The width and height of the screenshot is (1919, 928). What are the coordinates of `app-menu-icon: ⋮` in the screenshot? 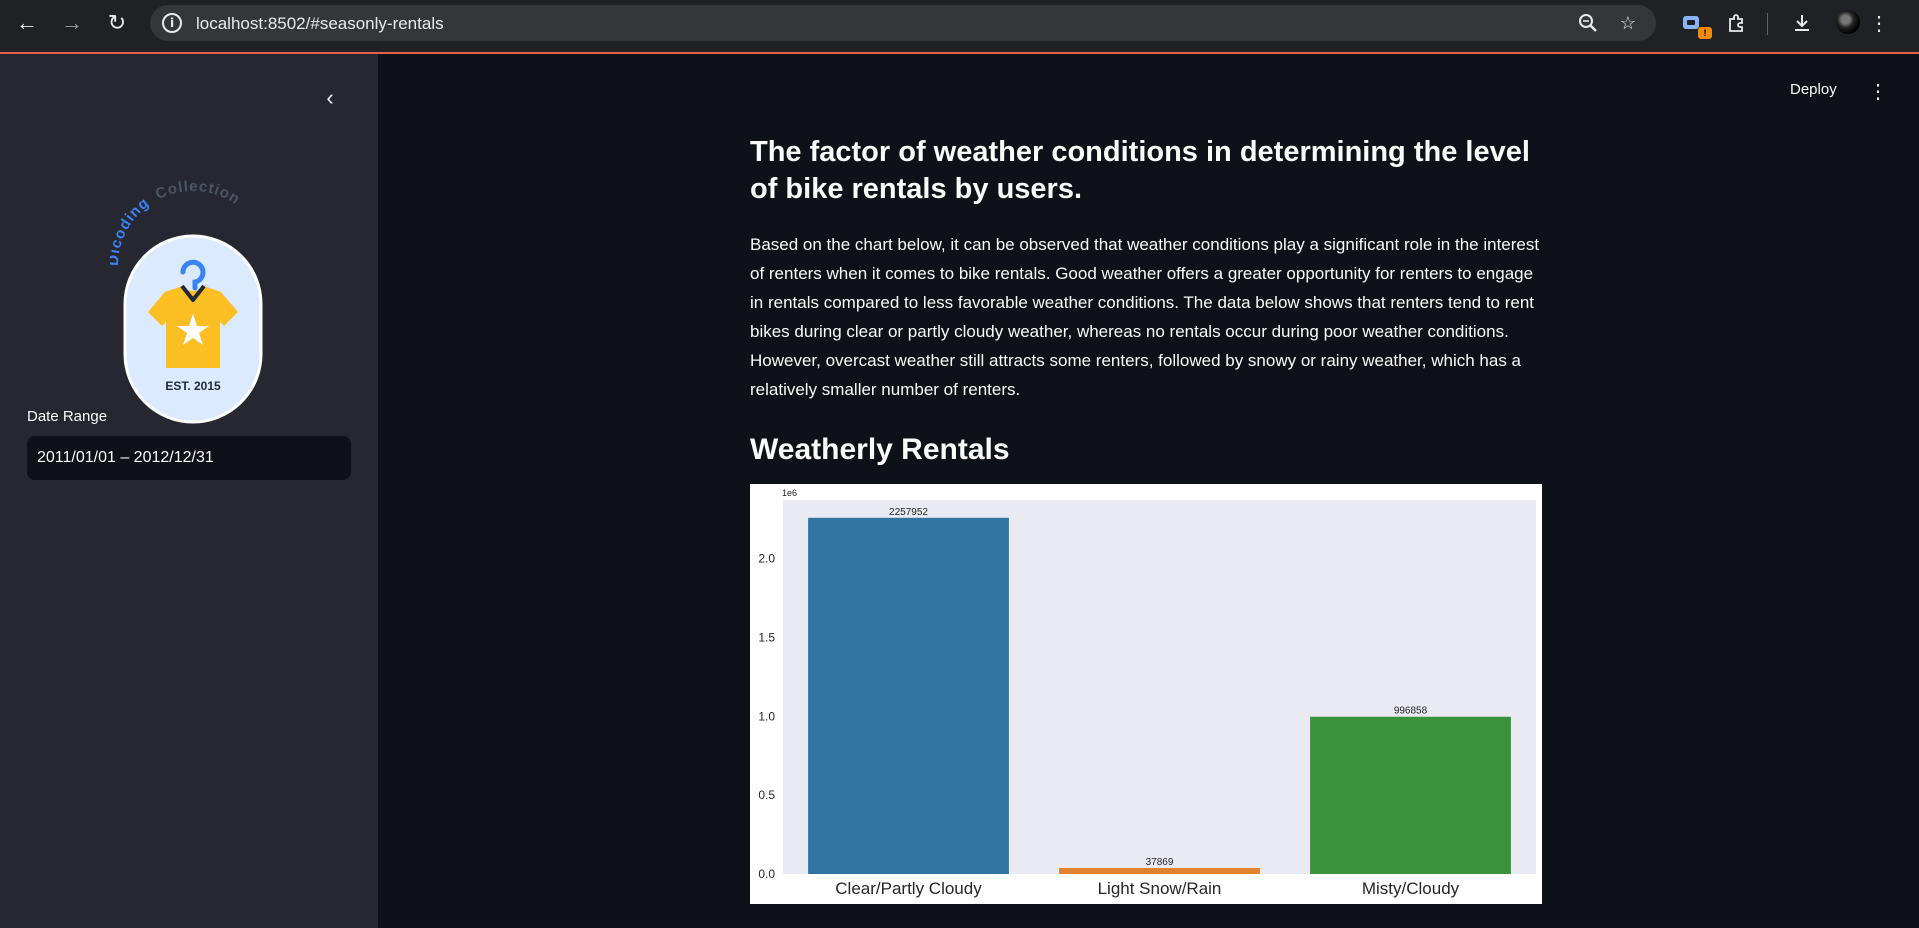 It's located at (1878, 92).